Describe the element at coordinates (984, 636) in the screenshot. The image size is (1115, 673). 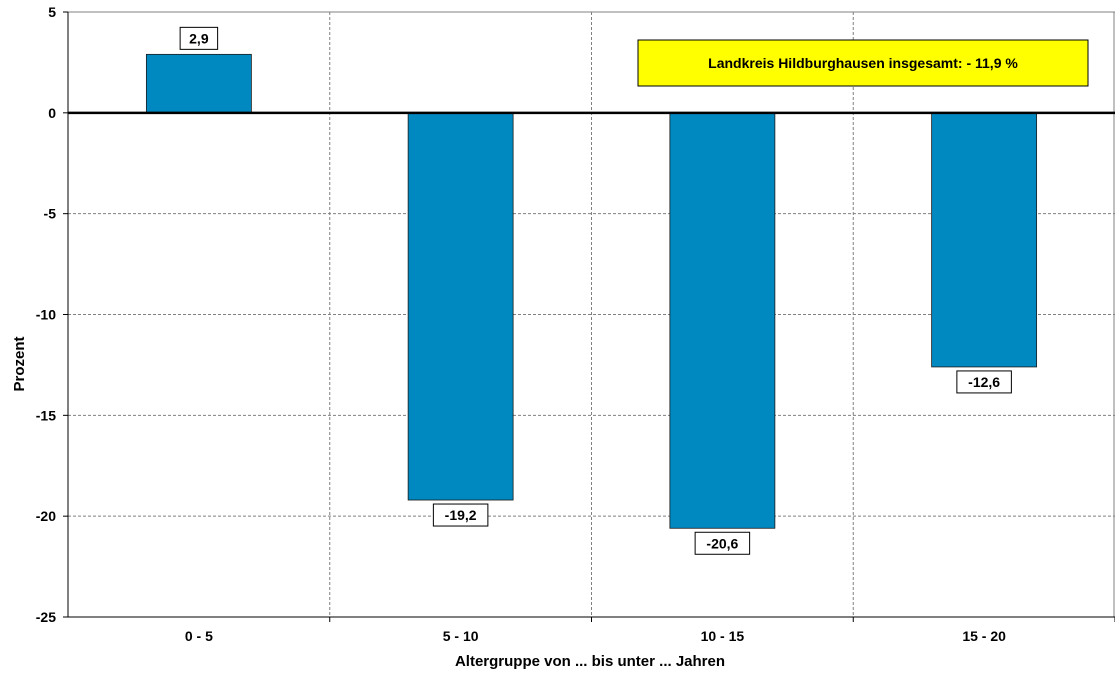
I see `x-tick-label: 15 - 20` at that location.